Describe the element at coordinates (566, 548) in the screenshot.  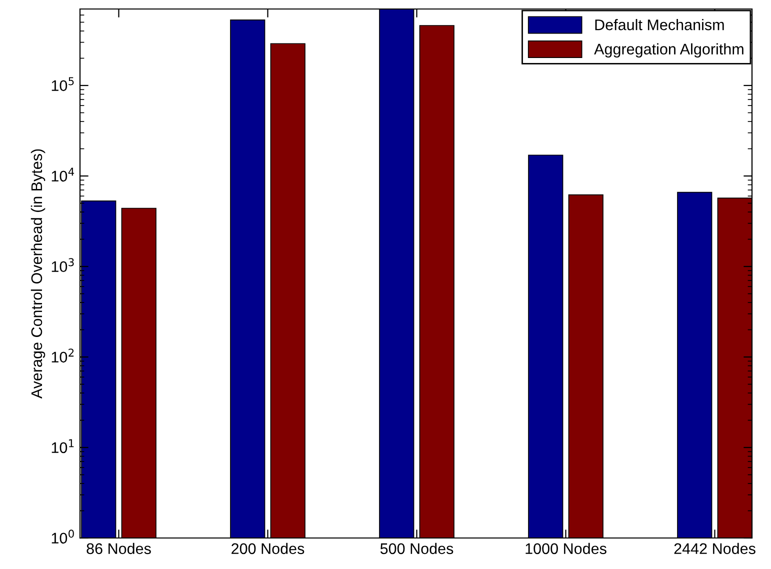
I see `x-tick-label: 1000 Nodes` at that location.